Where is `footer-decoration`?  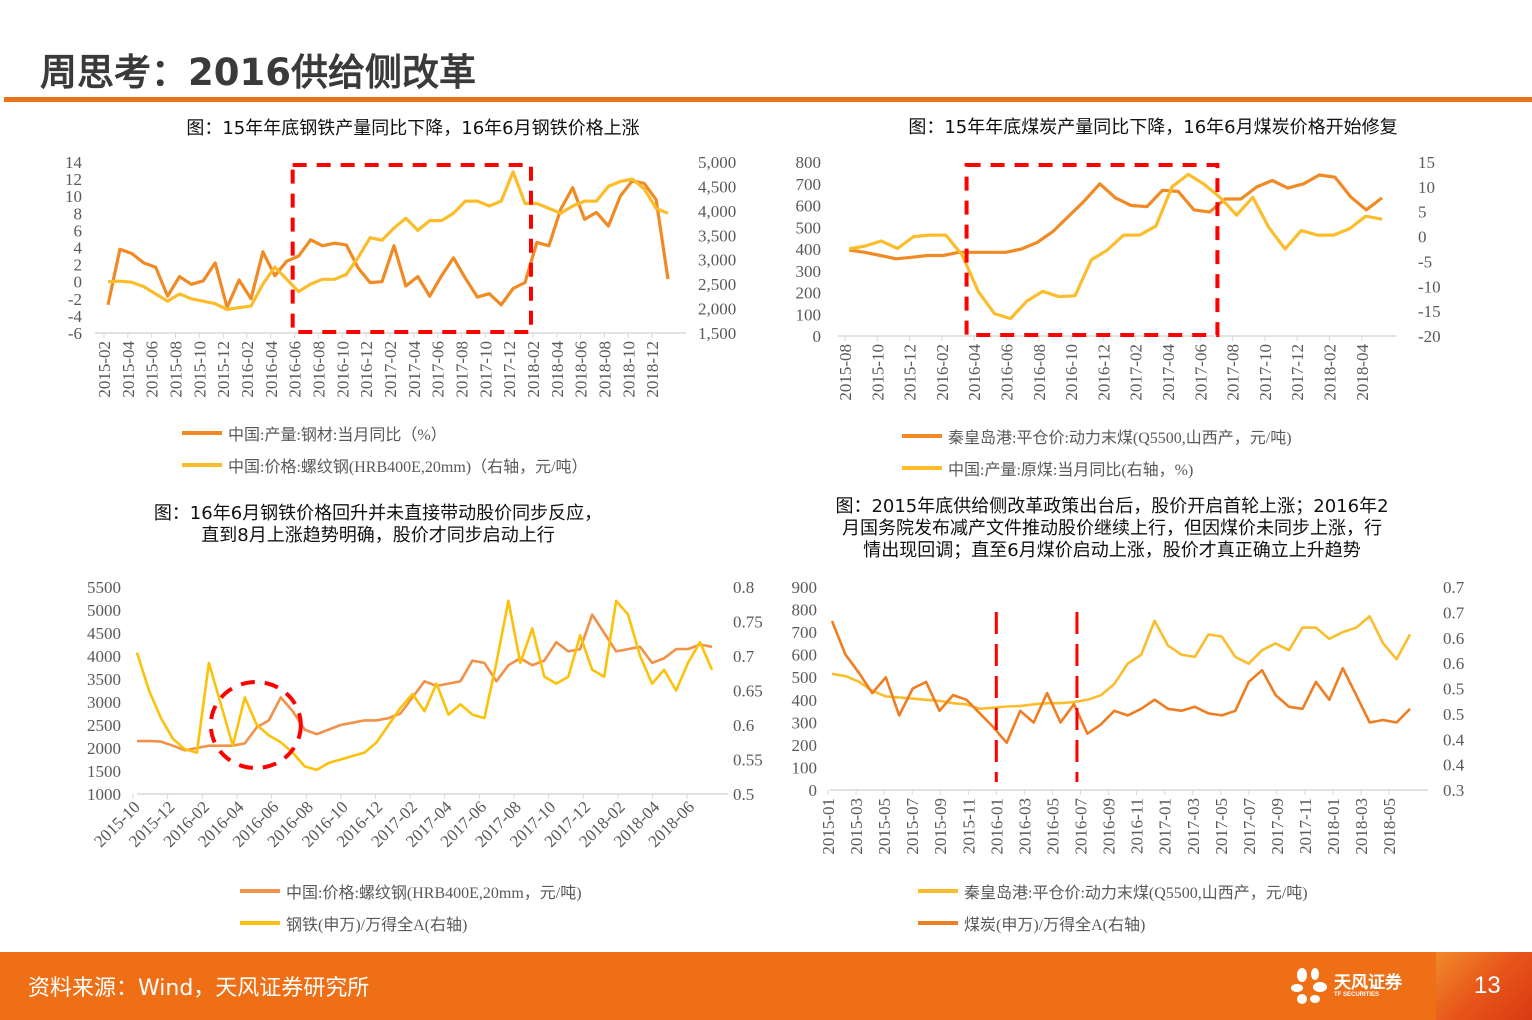 footer-decoration is located at coordinates (1484, 986).